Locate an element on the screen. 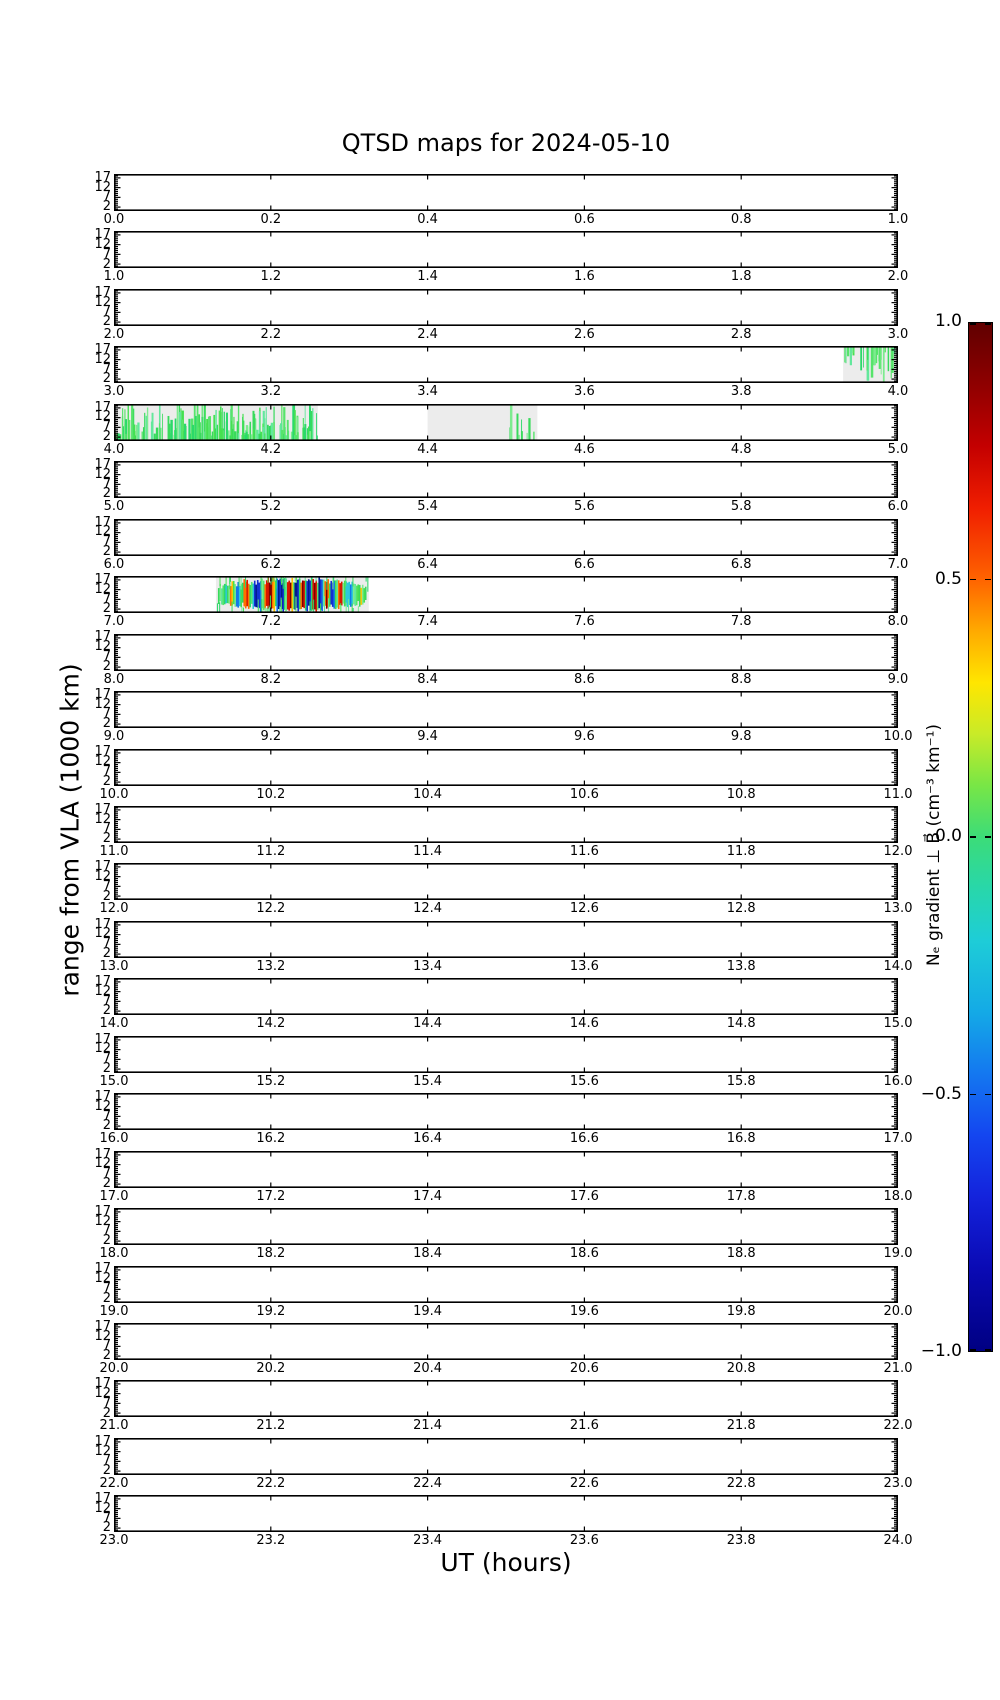 Image resolution: width=1000 pixels, height=1700 pixels. data-patch is located at coordinates (482, 422).